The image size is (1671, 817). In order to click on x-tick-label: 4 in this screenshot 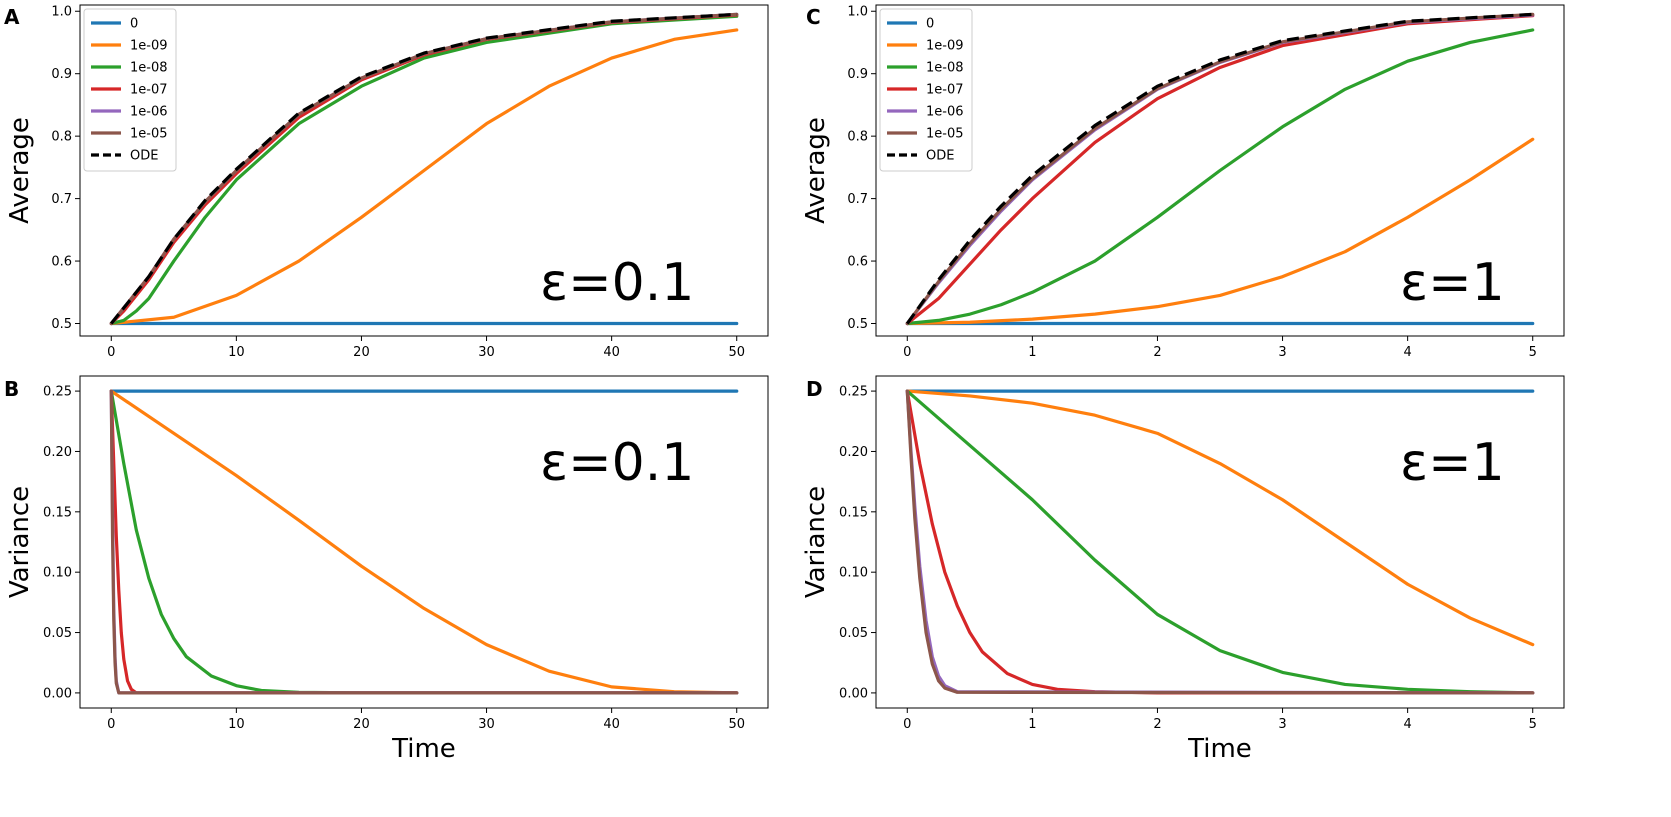, I will do `click(1407, 724)`.